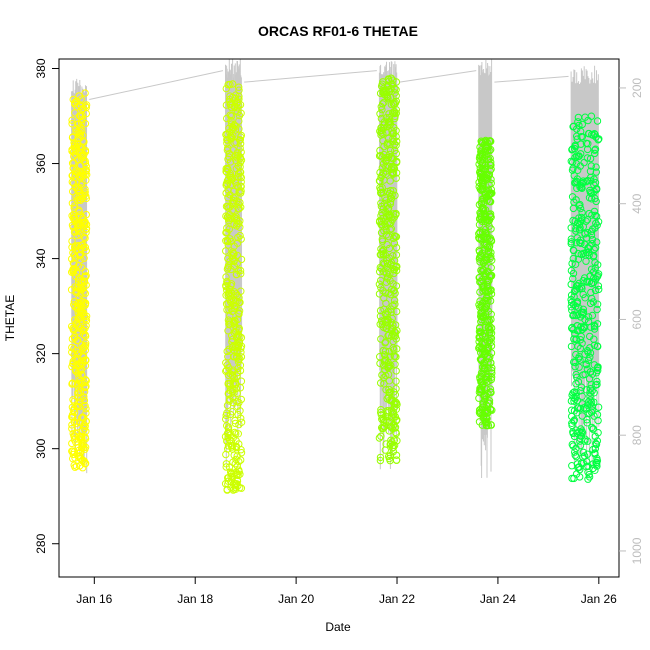  Describe the element at coordinates (485, 283) in the screenshot. I see `series-rf04` at that location.